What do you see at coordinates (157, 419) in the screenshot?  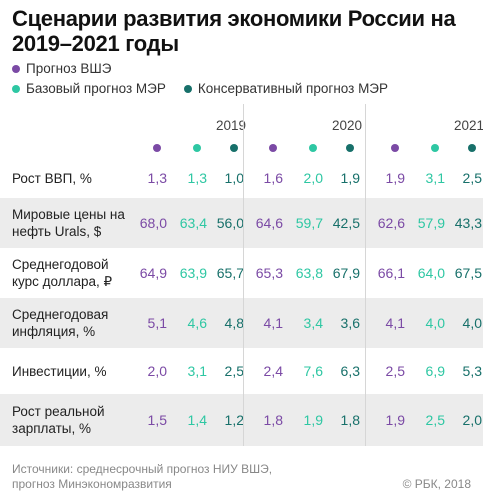 I see `value-cell-vshe-2019: 1,5` at bounding box center [157, 419].